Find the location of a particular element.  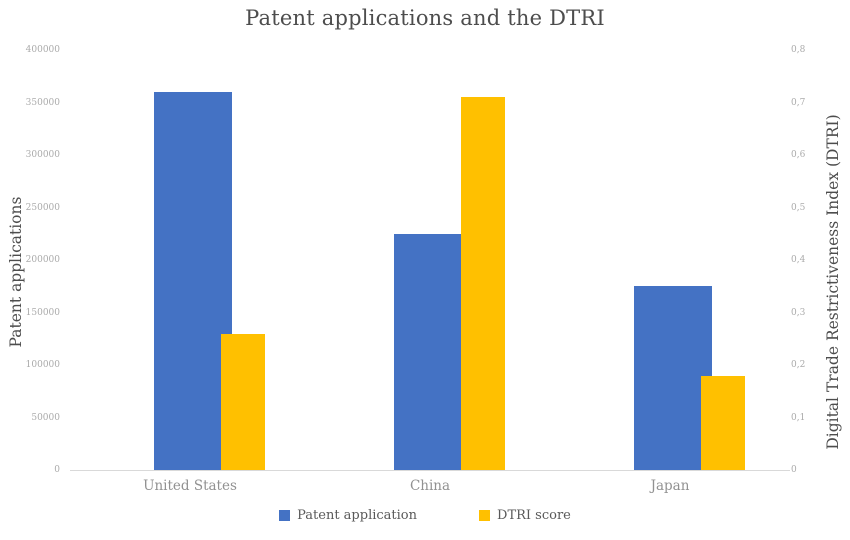

left-axis-tick-label: 100000 is located at coordinates (42, 365).